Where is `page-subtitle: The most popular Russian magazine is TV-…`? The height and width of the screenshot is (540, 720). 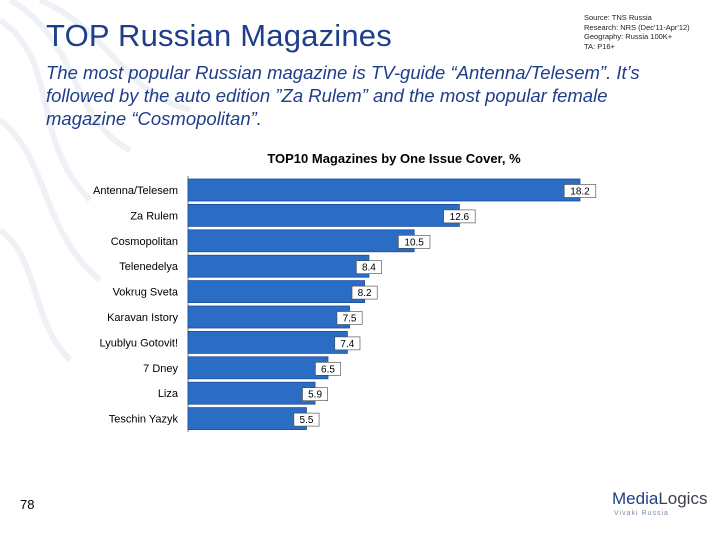
page-subtitle: The most popular Russian magazine is TV-… is located at coordinates (343, 95).